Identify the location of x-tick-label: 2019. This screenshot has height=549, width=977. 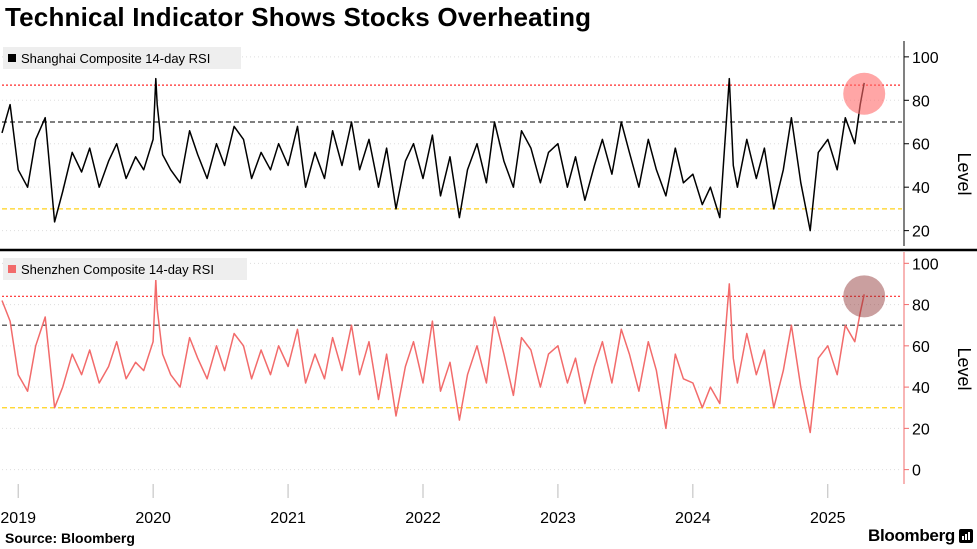
(18, 518).